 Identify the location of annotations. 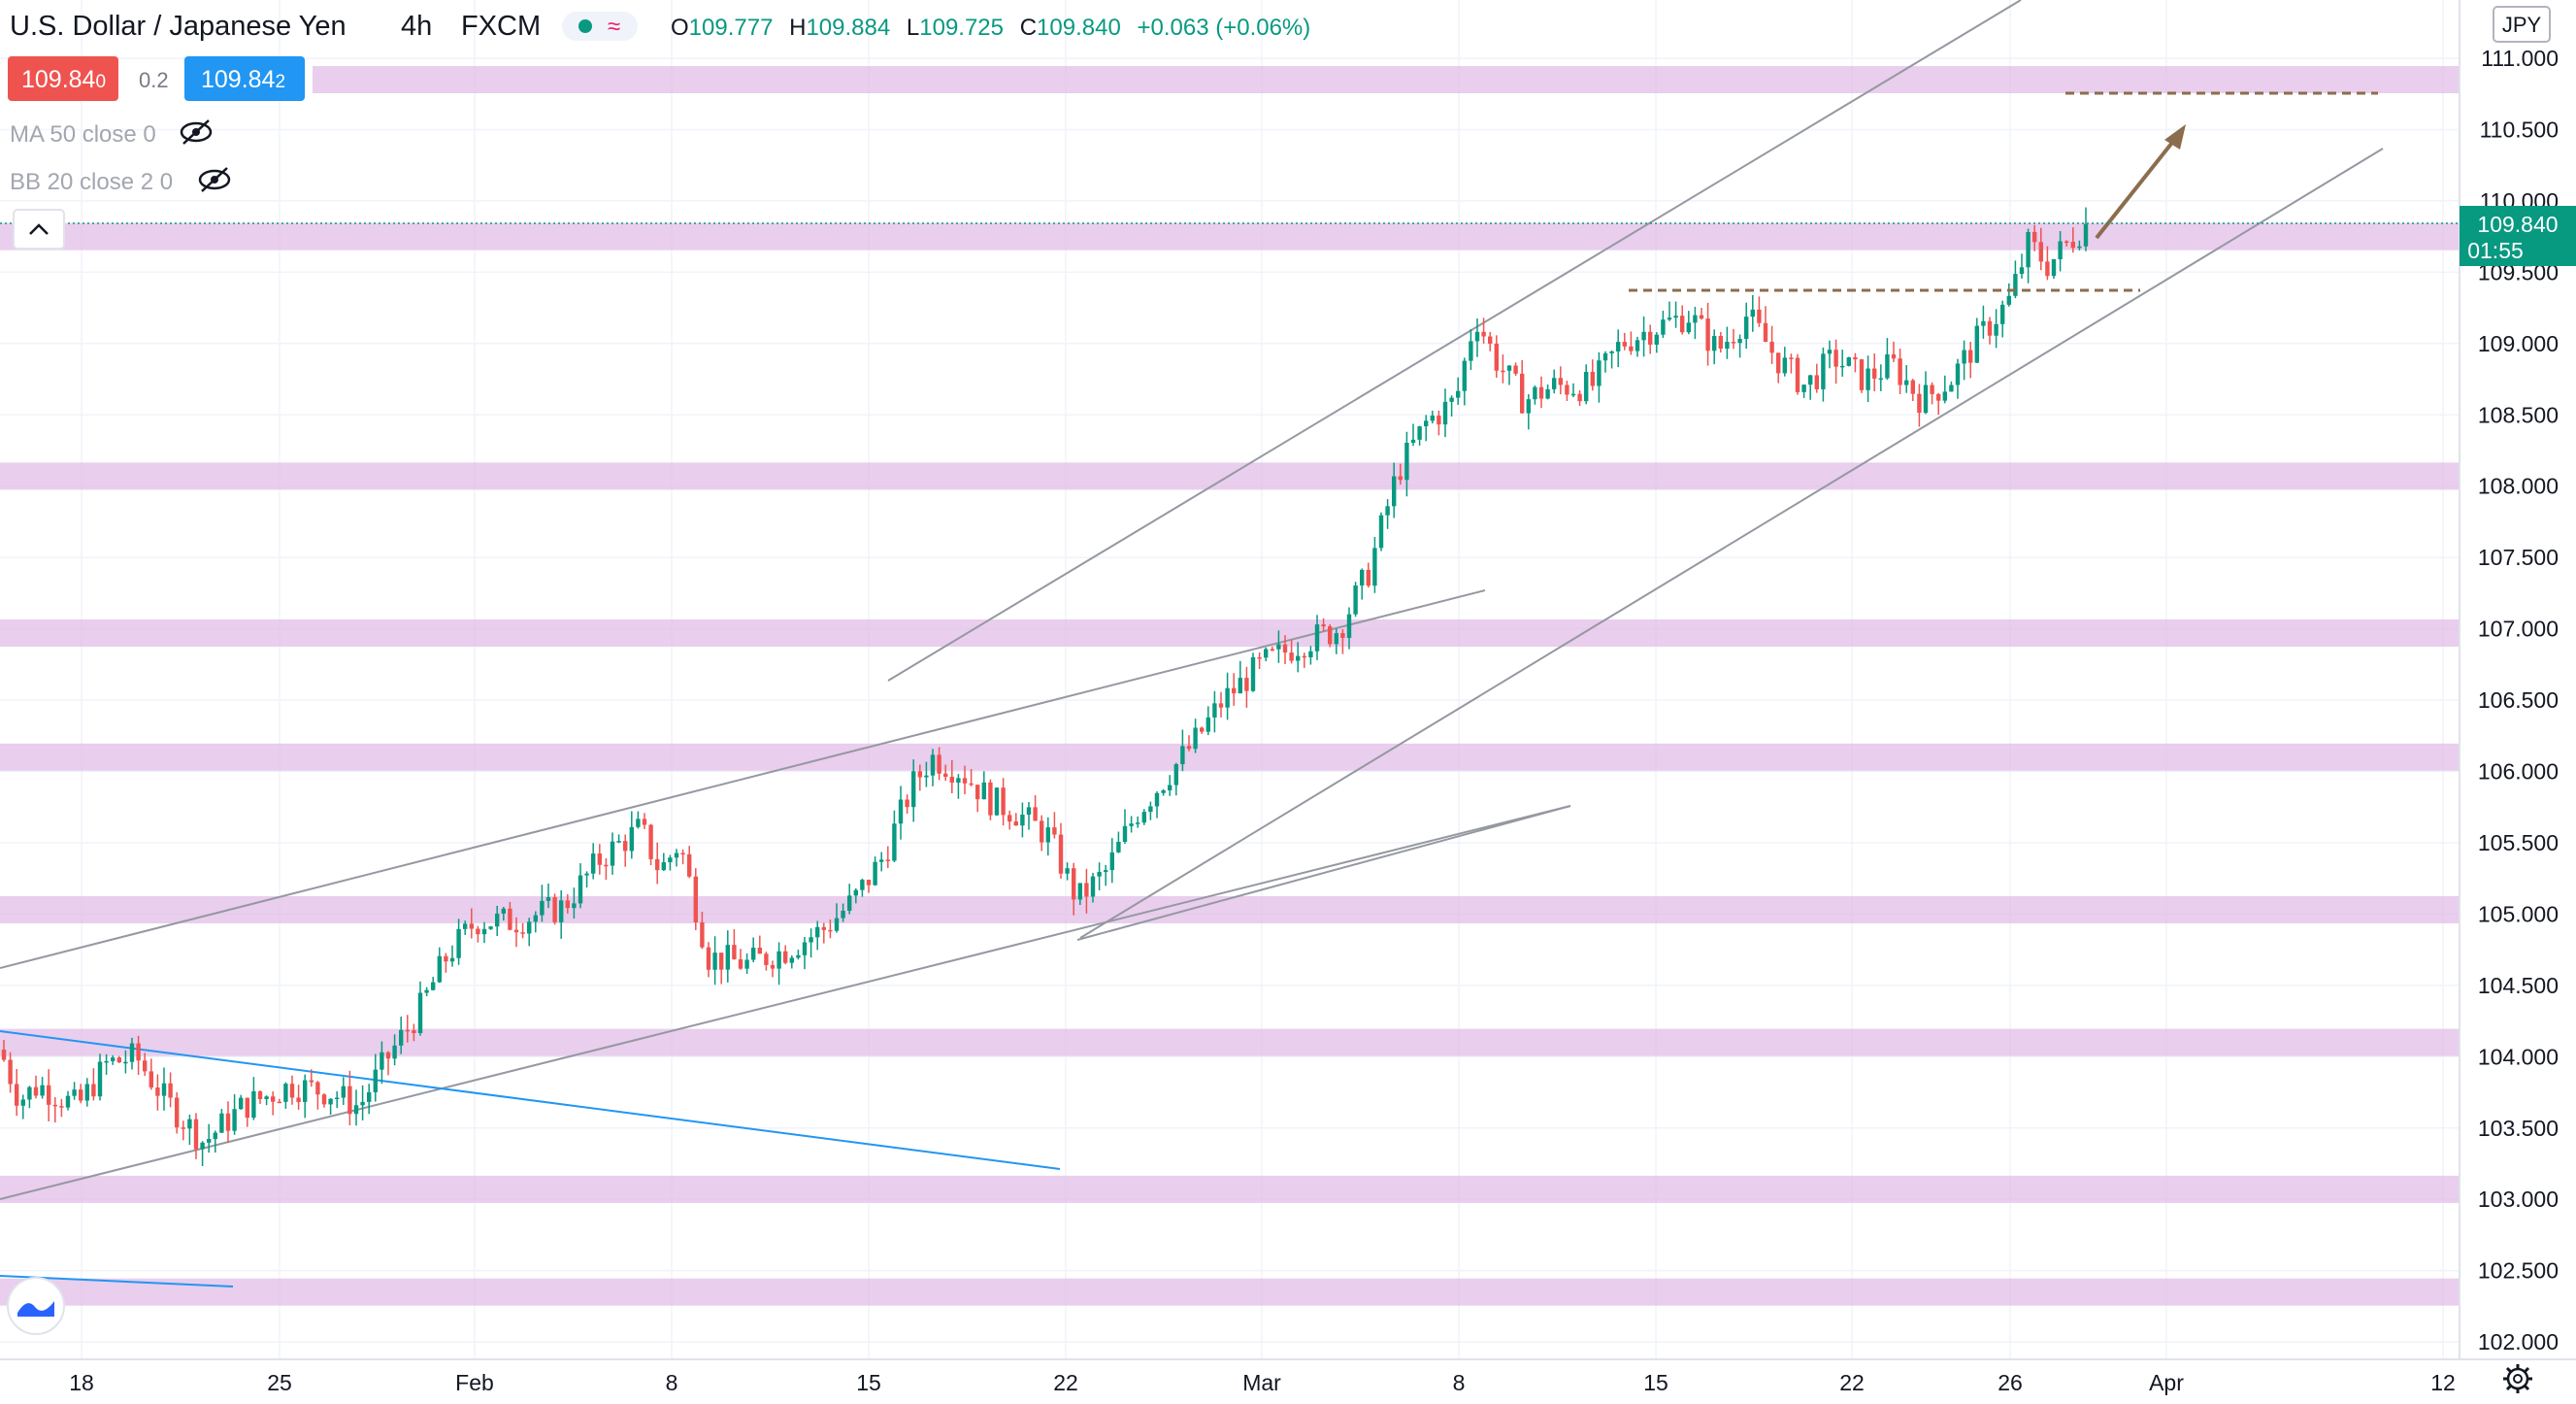
(2003, 191).